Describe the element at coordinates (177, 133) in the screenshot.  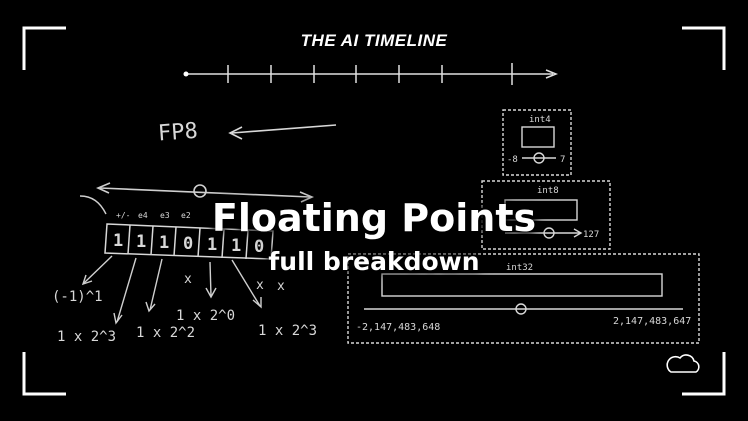
I see `fp8-label: FP8` at that location.